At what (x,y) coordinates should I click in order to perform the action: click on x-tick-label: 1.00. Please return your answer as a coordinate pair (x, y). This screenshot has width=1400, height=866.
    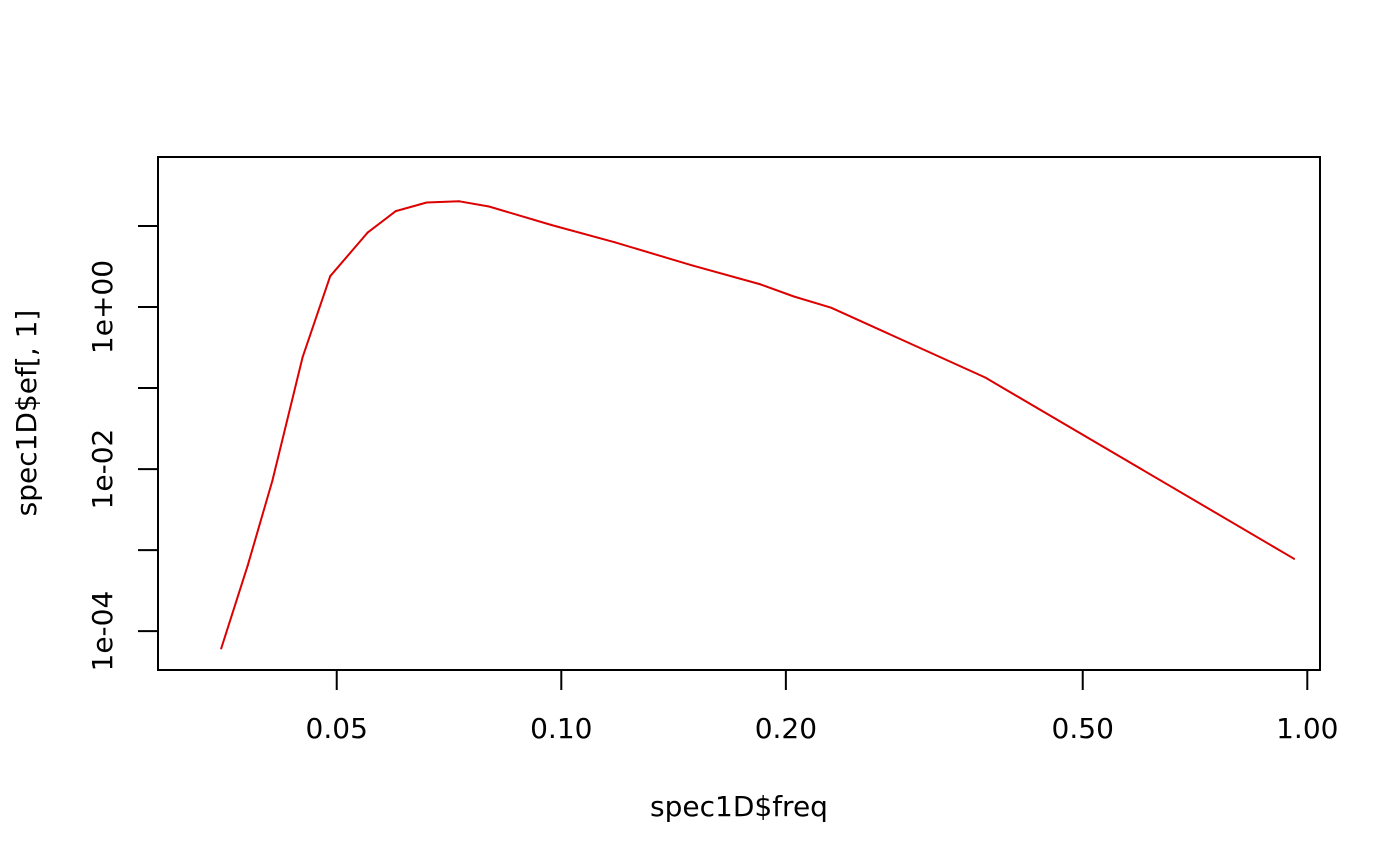
    Looking at the image, I should click on (1307, 728).